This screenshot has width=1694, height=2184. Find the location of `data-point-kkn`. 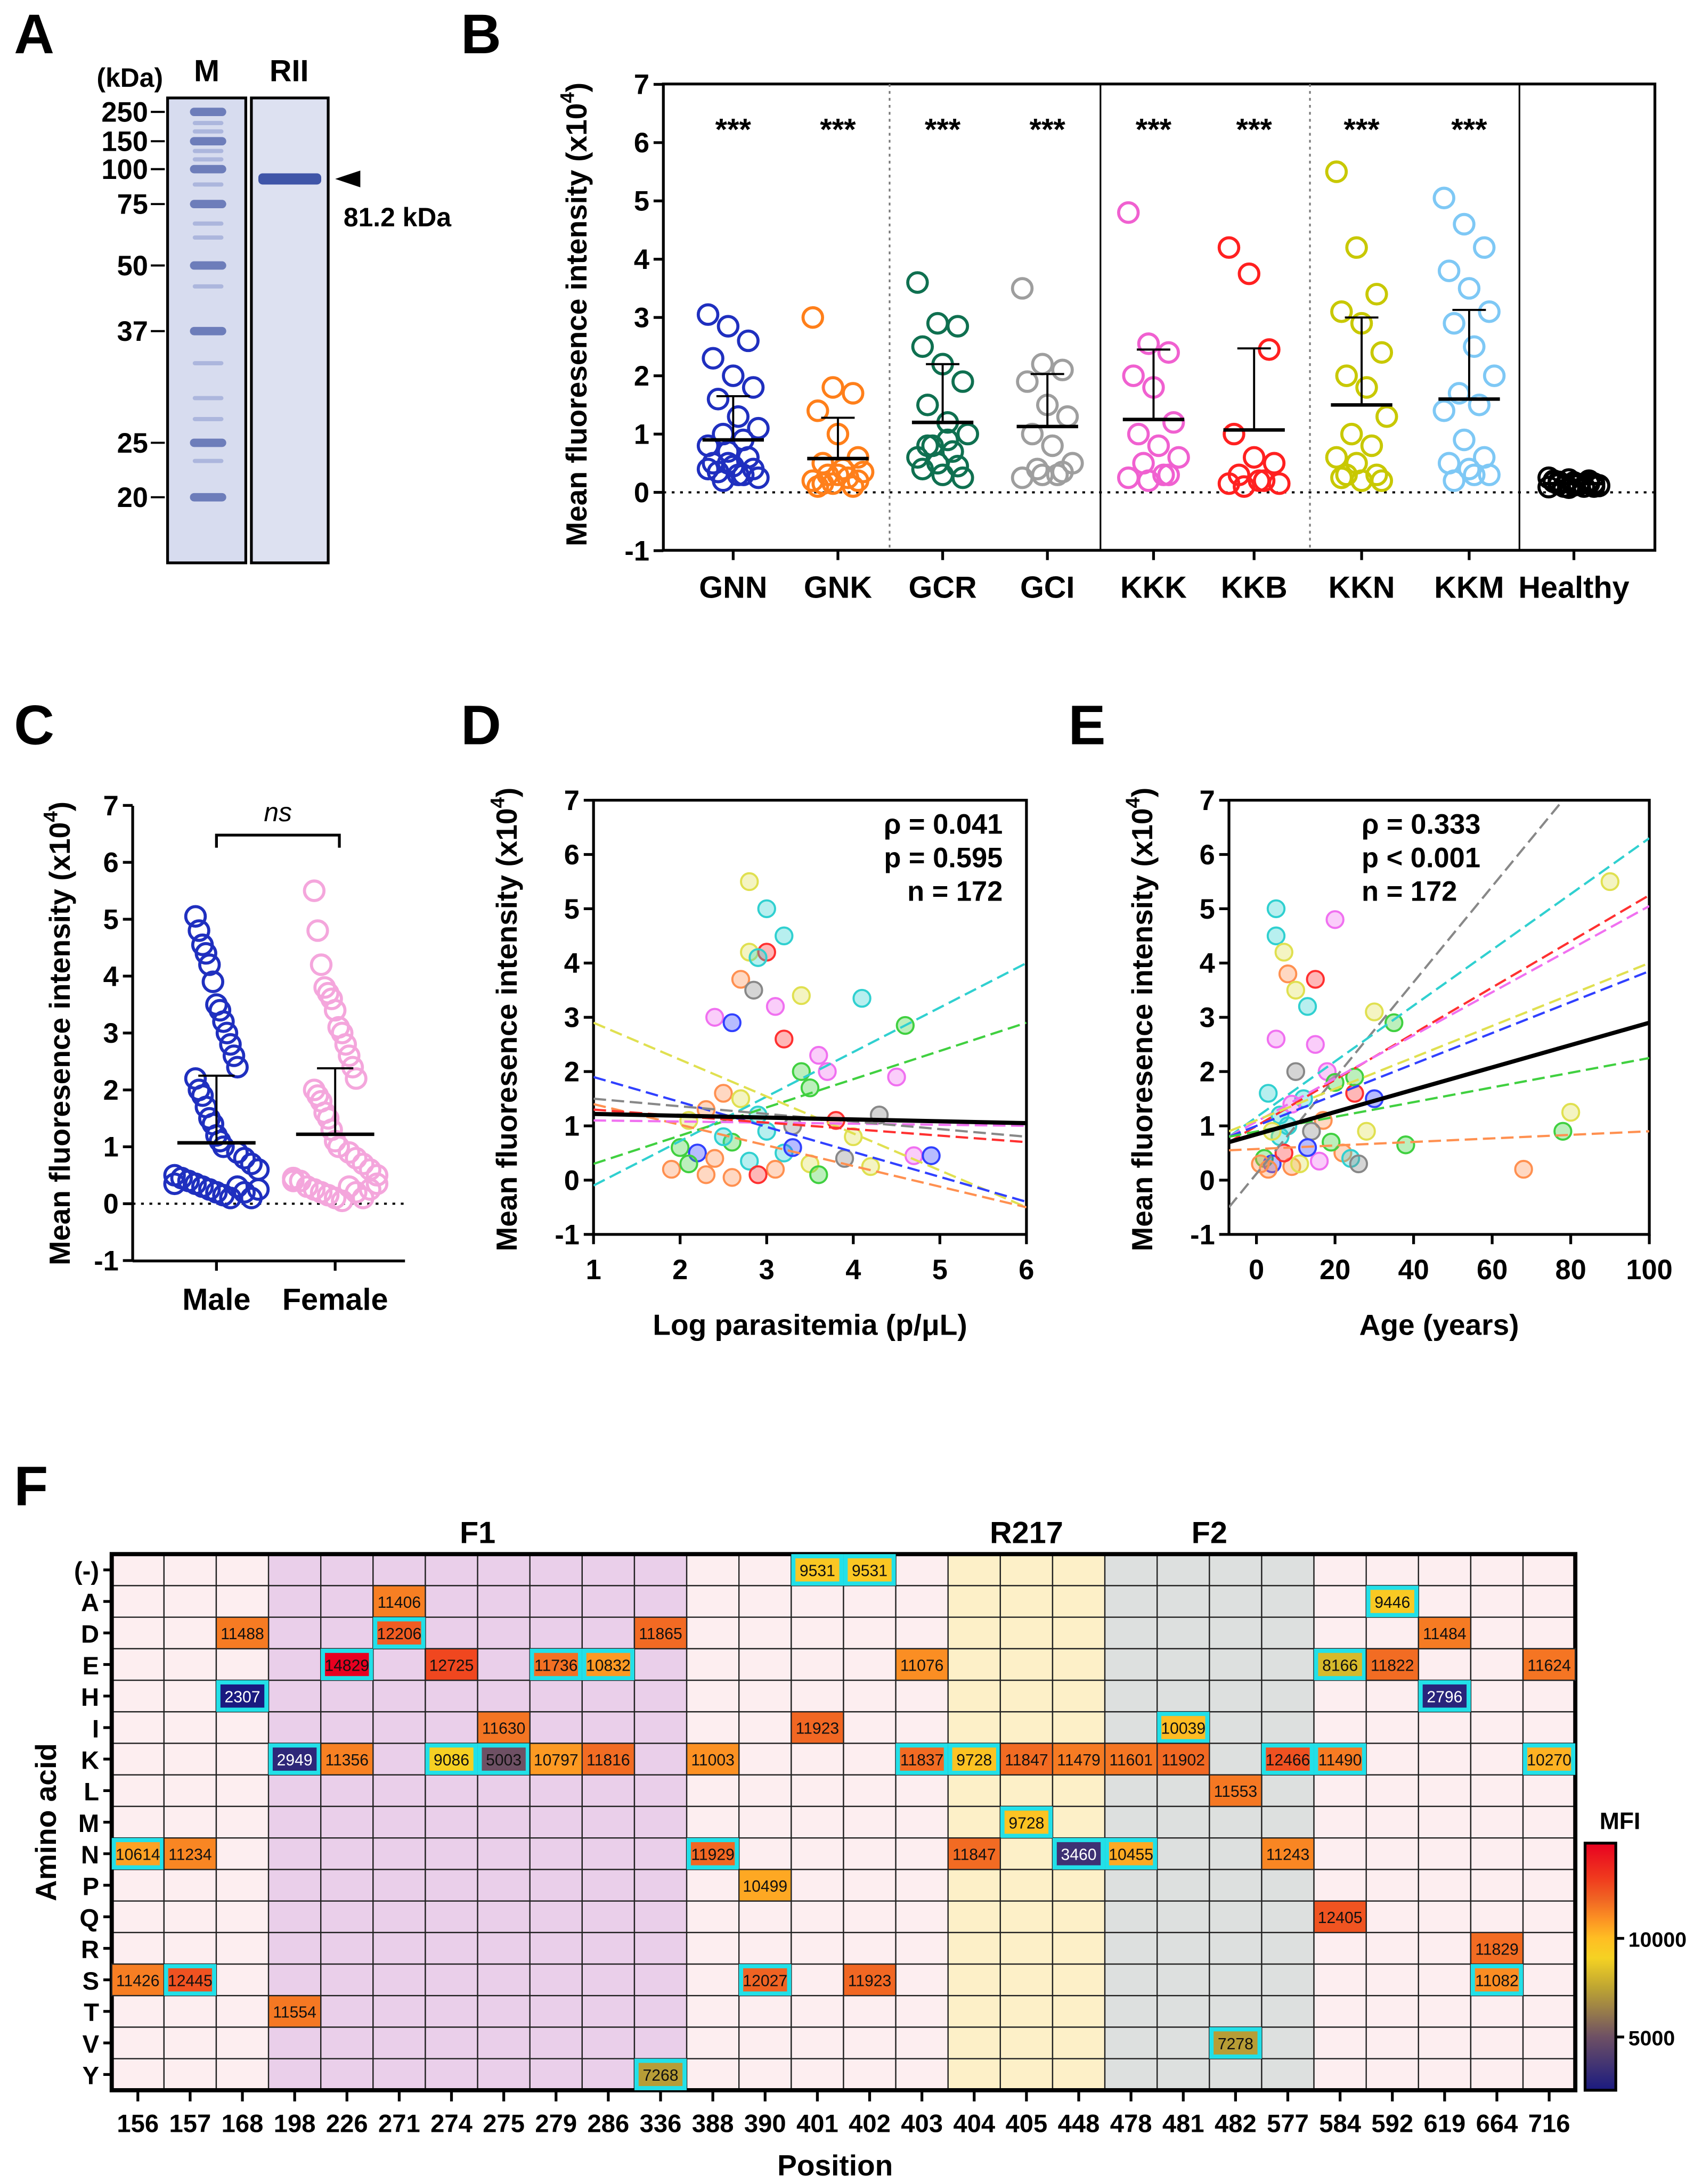

data-point-kkn is located at coordinates (1376, 474).